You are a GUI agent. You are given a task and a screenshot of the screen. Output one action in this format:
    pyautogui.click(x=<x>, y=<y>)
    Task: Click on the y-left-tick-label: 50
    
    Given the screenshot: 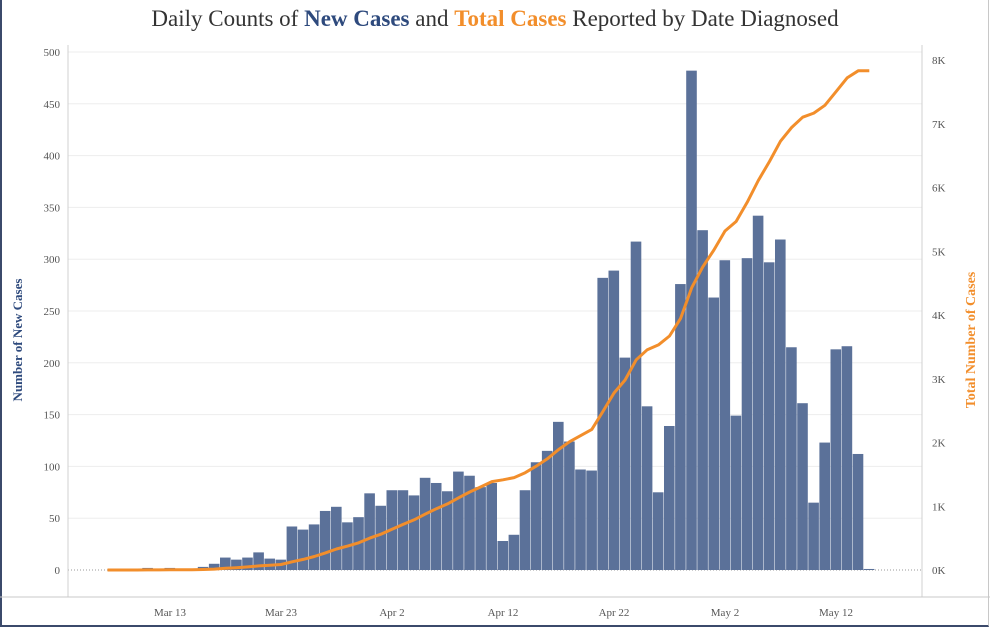 What is the action you would take?
    pyautogui.click(x=55, y=519)
    